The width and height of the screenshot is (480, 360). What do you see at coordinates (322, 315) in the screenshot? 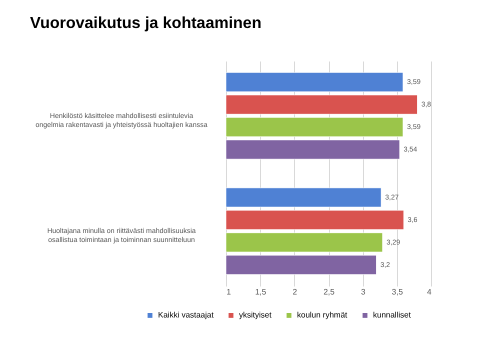
I see `legend-label: koulun ryhmät` at bounding box center [322, 315].